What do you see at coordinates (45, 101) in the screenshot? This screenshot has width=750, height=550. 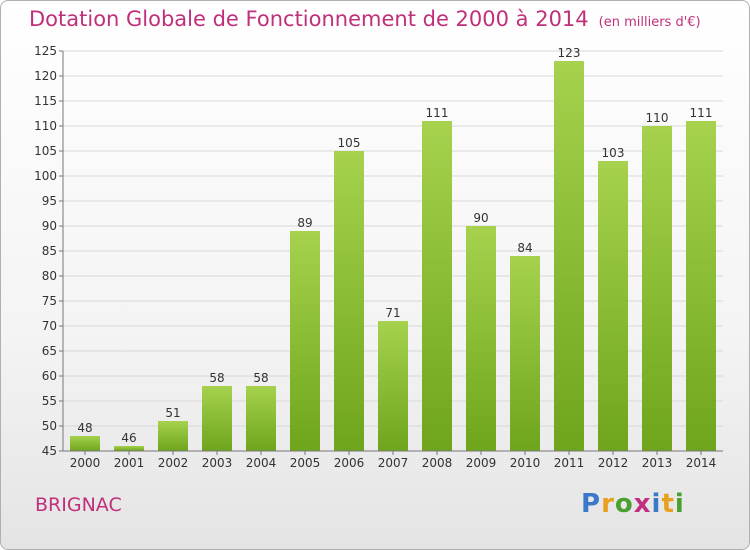 I see `y-tick-label: 115` at bounding box center [45, 101].